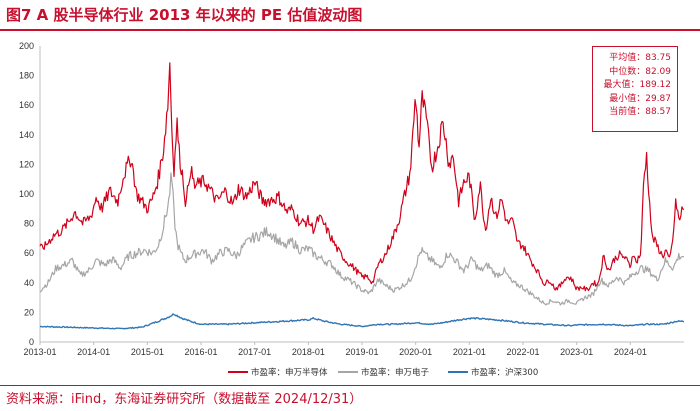 The image size is (700, 411). Describe the element at coordinates (26, 164) in the screenshot. I see `y-tick-label: 120` at that location.